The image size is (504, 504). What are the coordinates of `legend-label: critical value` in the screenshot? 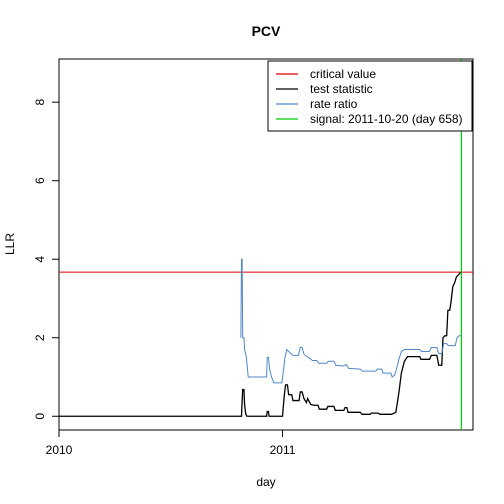 It's located at (343, 74).